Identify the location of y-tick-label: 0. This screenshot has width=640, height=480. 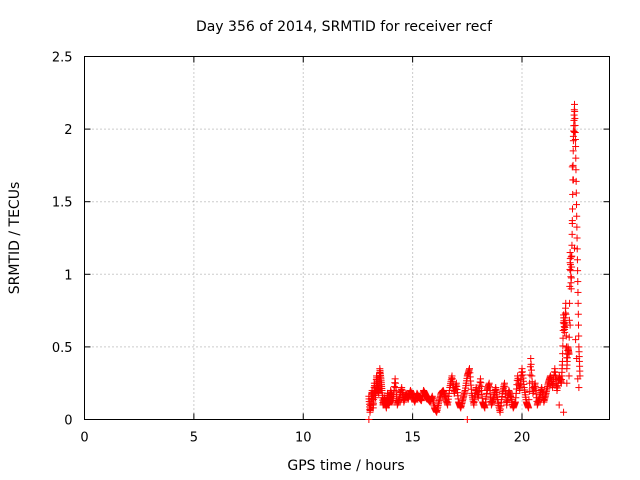
(68, 421).